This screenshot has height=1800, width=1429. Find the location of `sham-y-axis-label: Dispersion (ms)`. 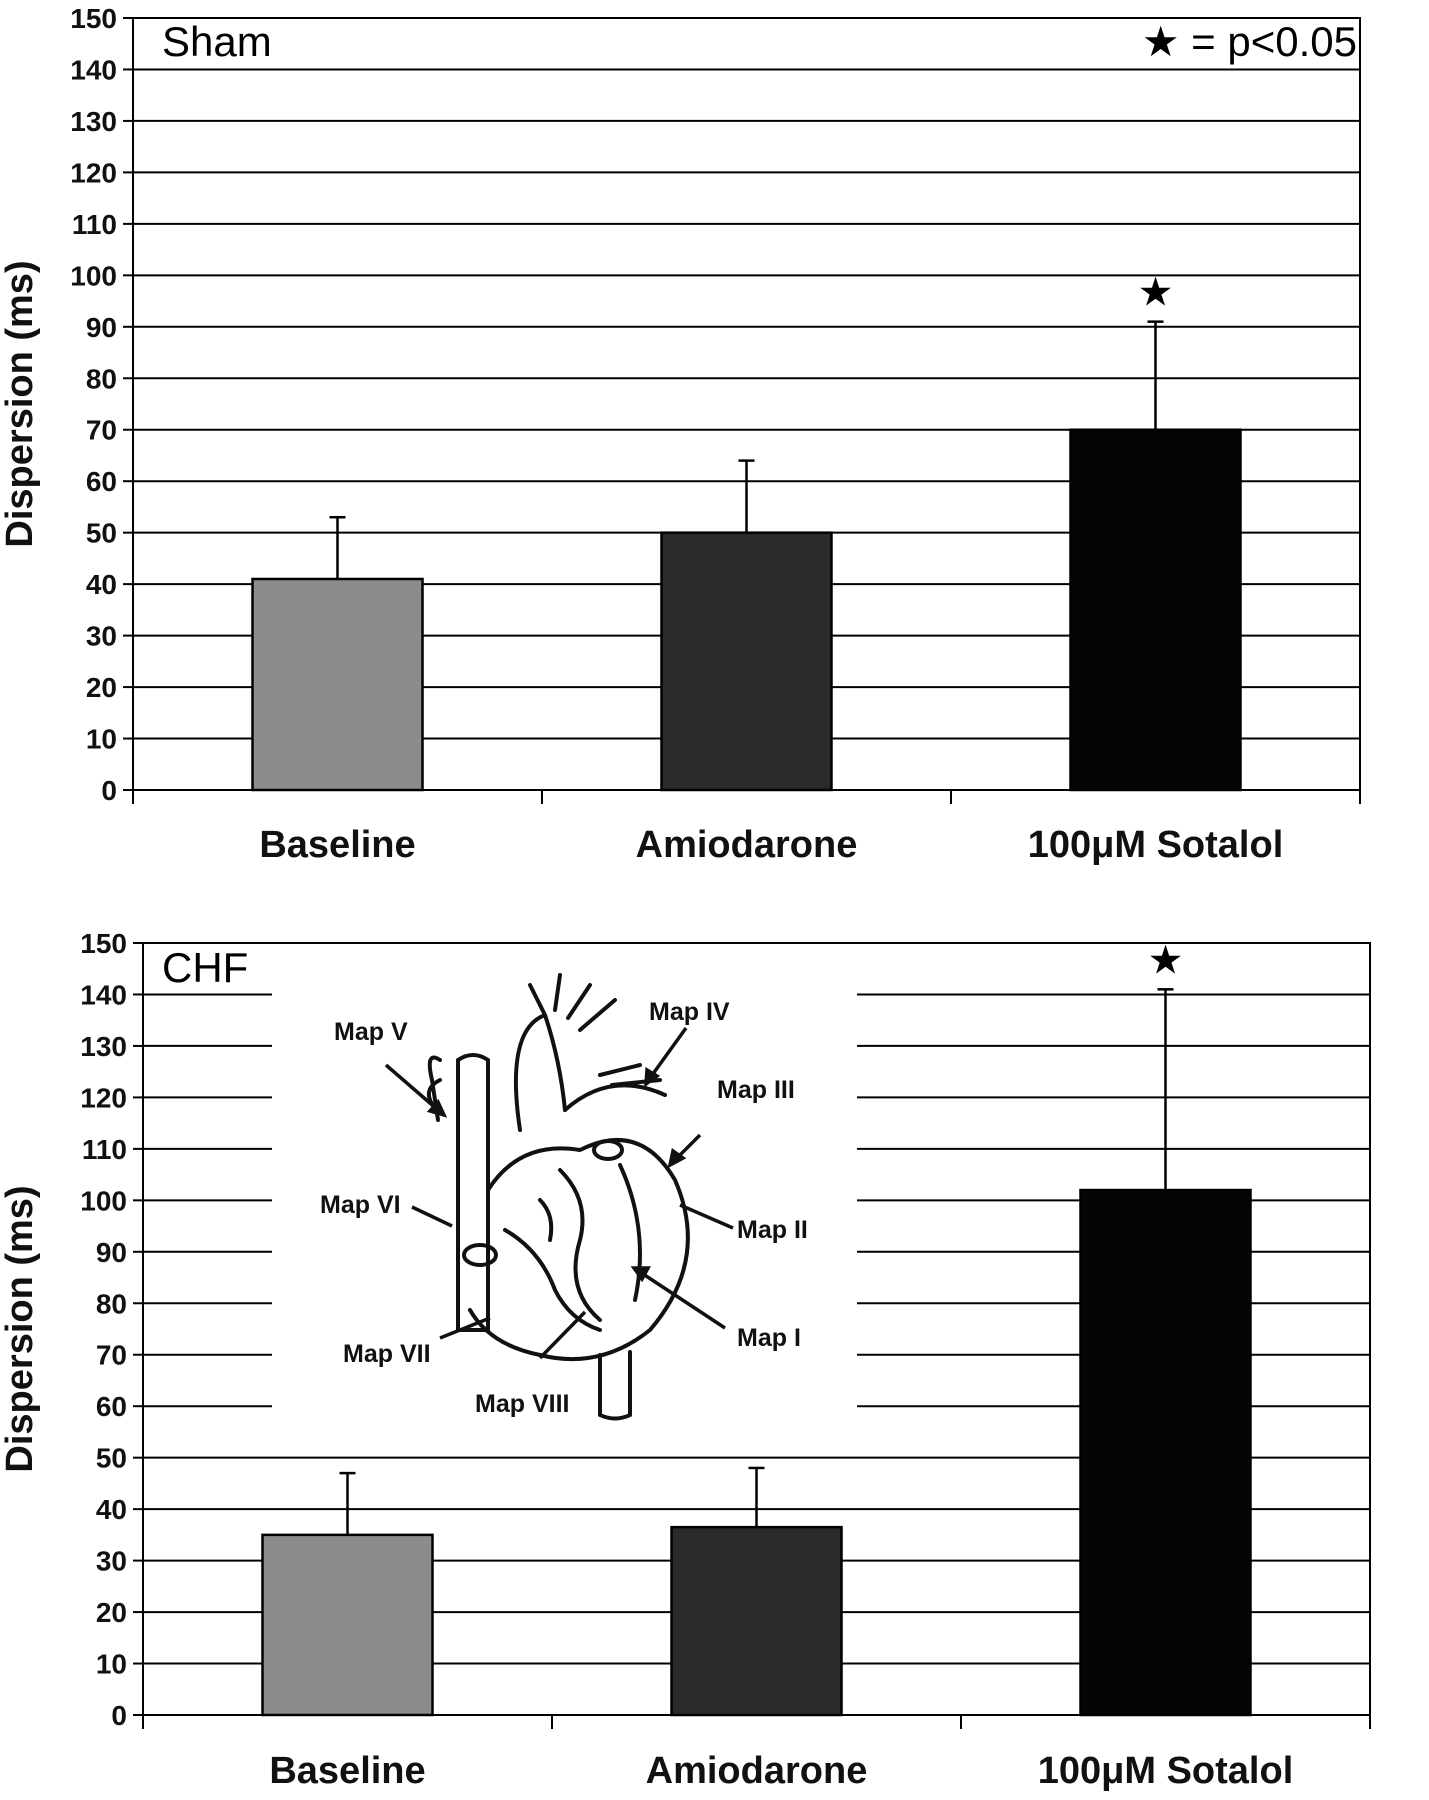

sham-y-axis-label: Dispersion (ms) is located at coordinates (20, 403).